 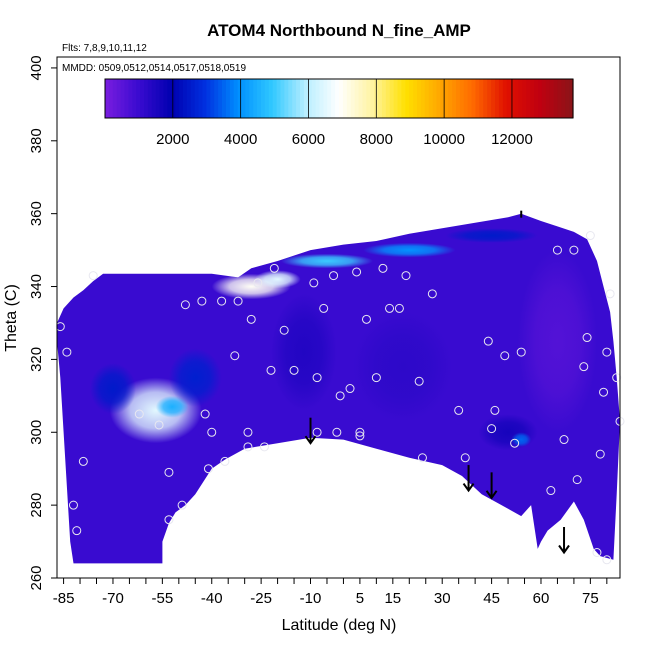 I want to click on y-tick-label: 300, so click(x=36, y=432).